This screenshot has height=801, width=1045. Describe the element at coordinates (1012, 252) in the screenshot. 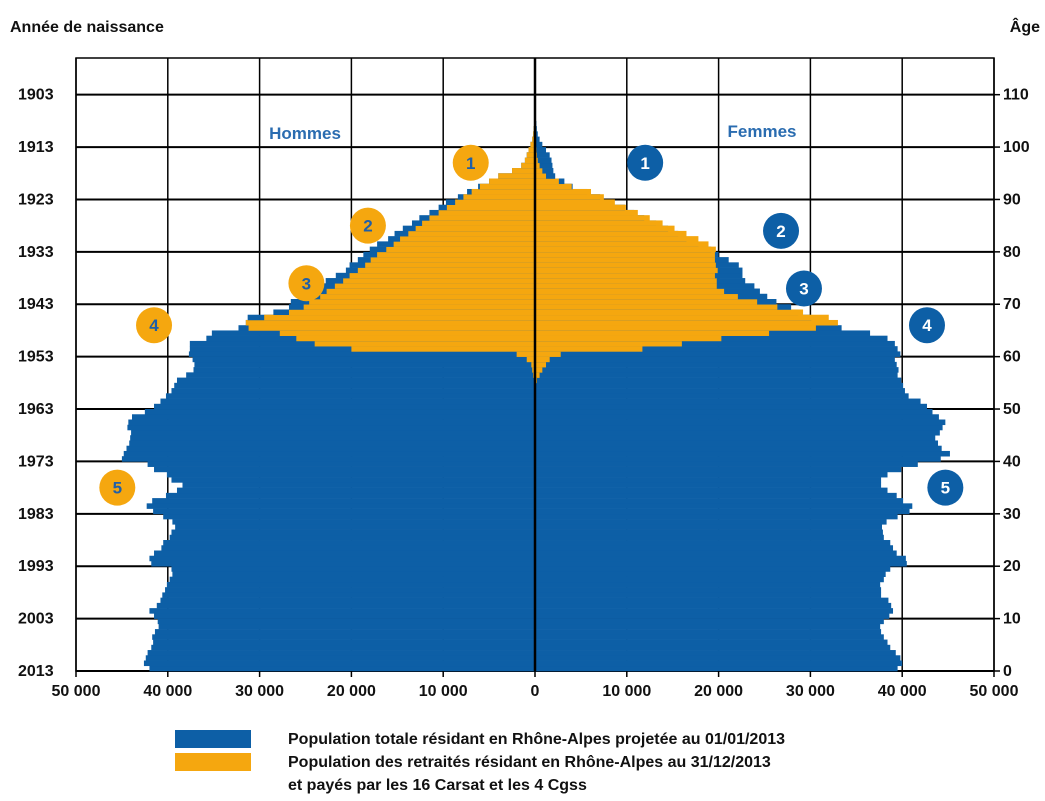

I see `age-tick-label: 80` at that location.